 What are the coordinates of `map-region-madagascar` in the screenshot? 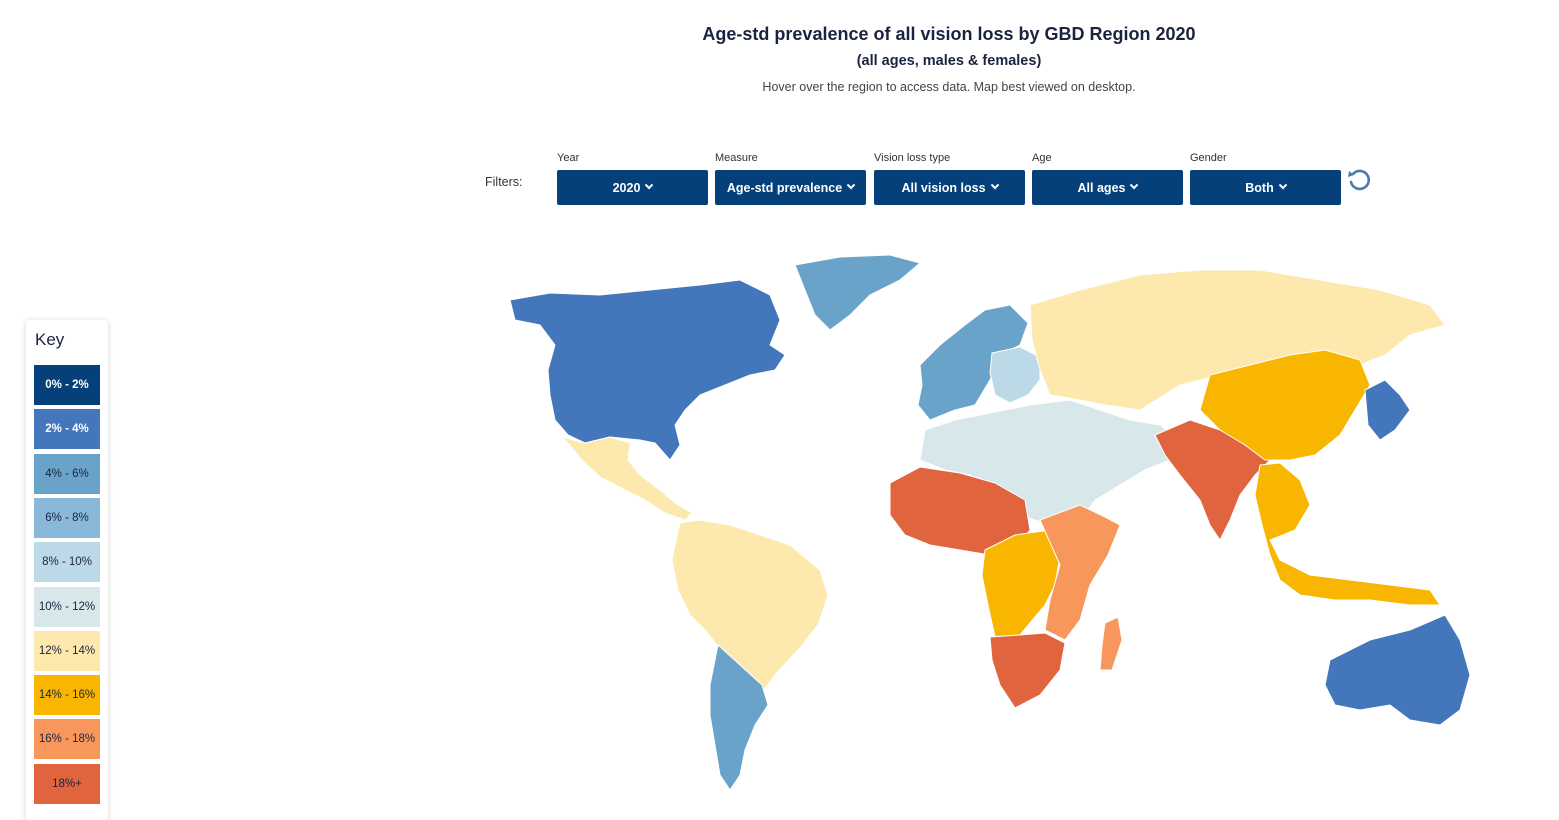 It's located at (1111, 643).